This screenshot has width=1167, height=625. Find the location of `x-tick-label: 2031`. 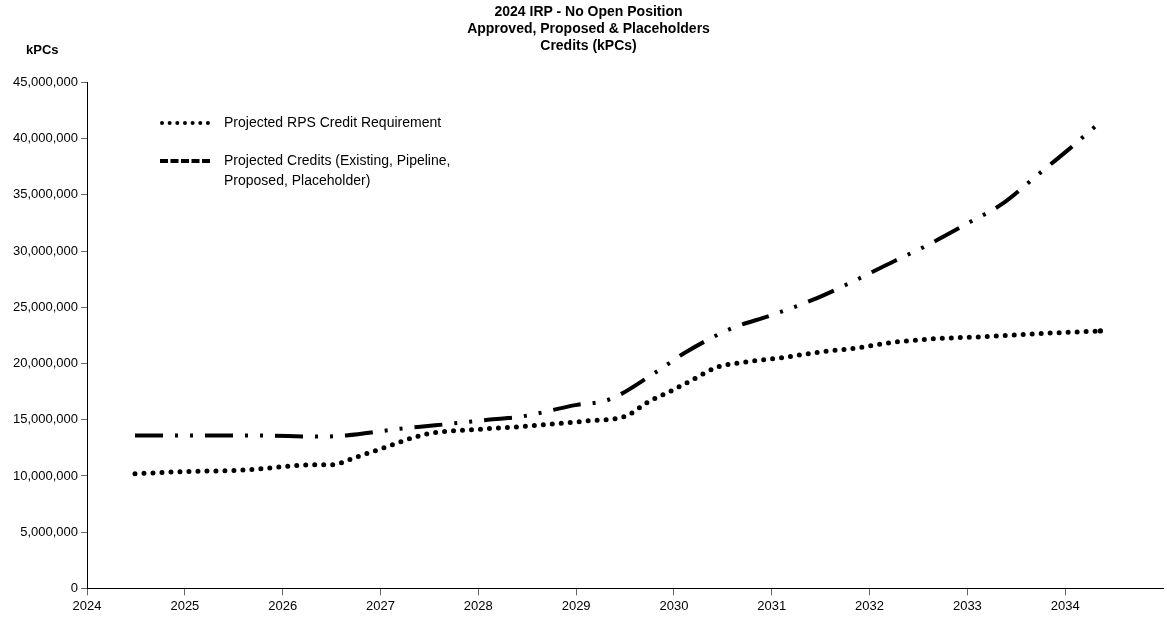

x-tick-label: 2031 is located at coordinates (772, 605).